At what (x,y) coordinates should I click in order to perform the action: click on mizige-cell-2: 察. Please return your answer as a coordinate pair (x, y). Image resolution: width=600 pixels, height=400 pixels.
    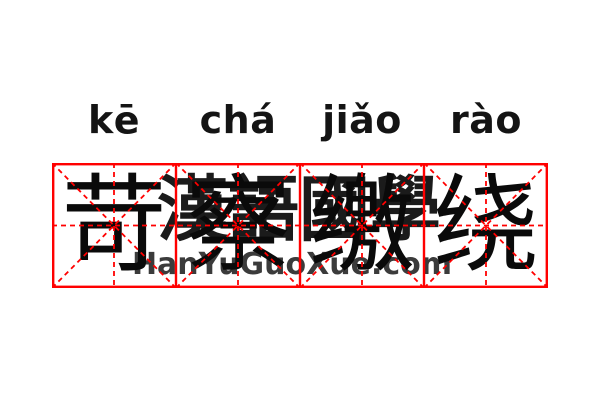
    Looking at the image, I should click on (238, 225).